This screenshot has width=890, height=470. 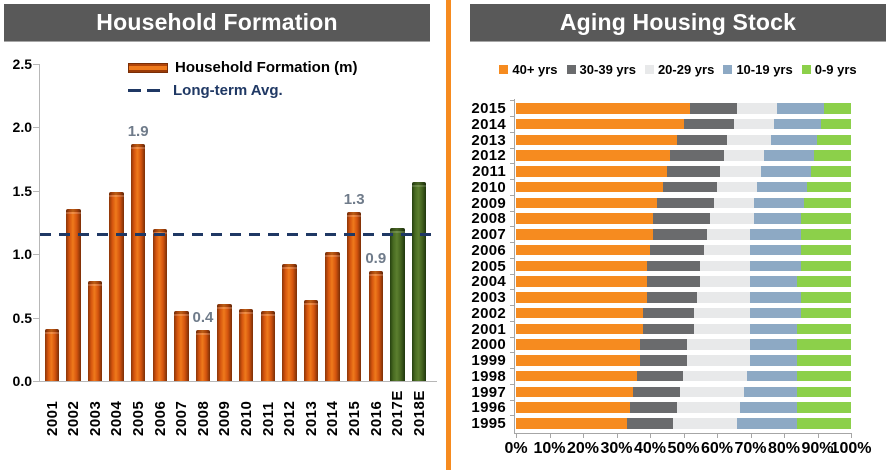 I want to click on y-tick-label: 0.5, so click(x=22, y=317).